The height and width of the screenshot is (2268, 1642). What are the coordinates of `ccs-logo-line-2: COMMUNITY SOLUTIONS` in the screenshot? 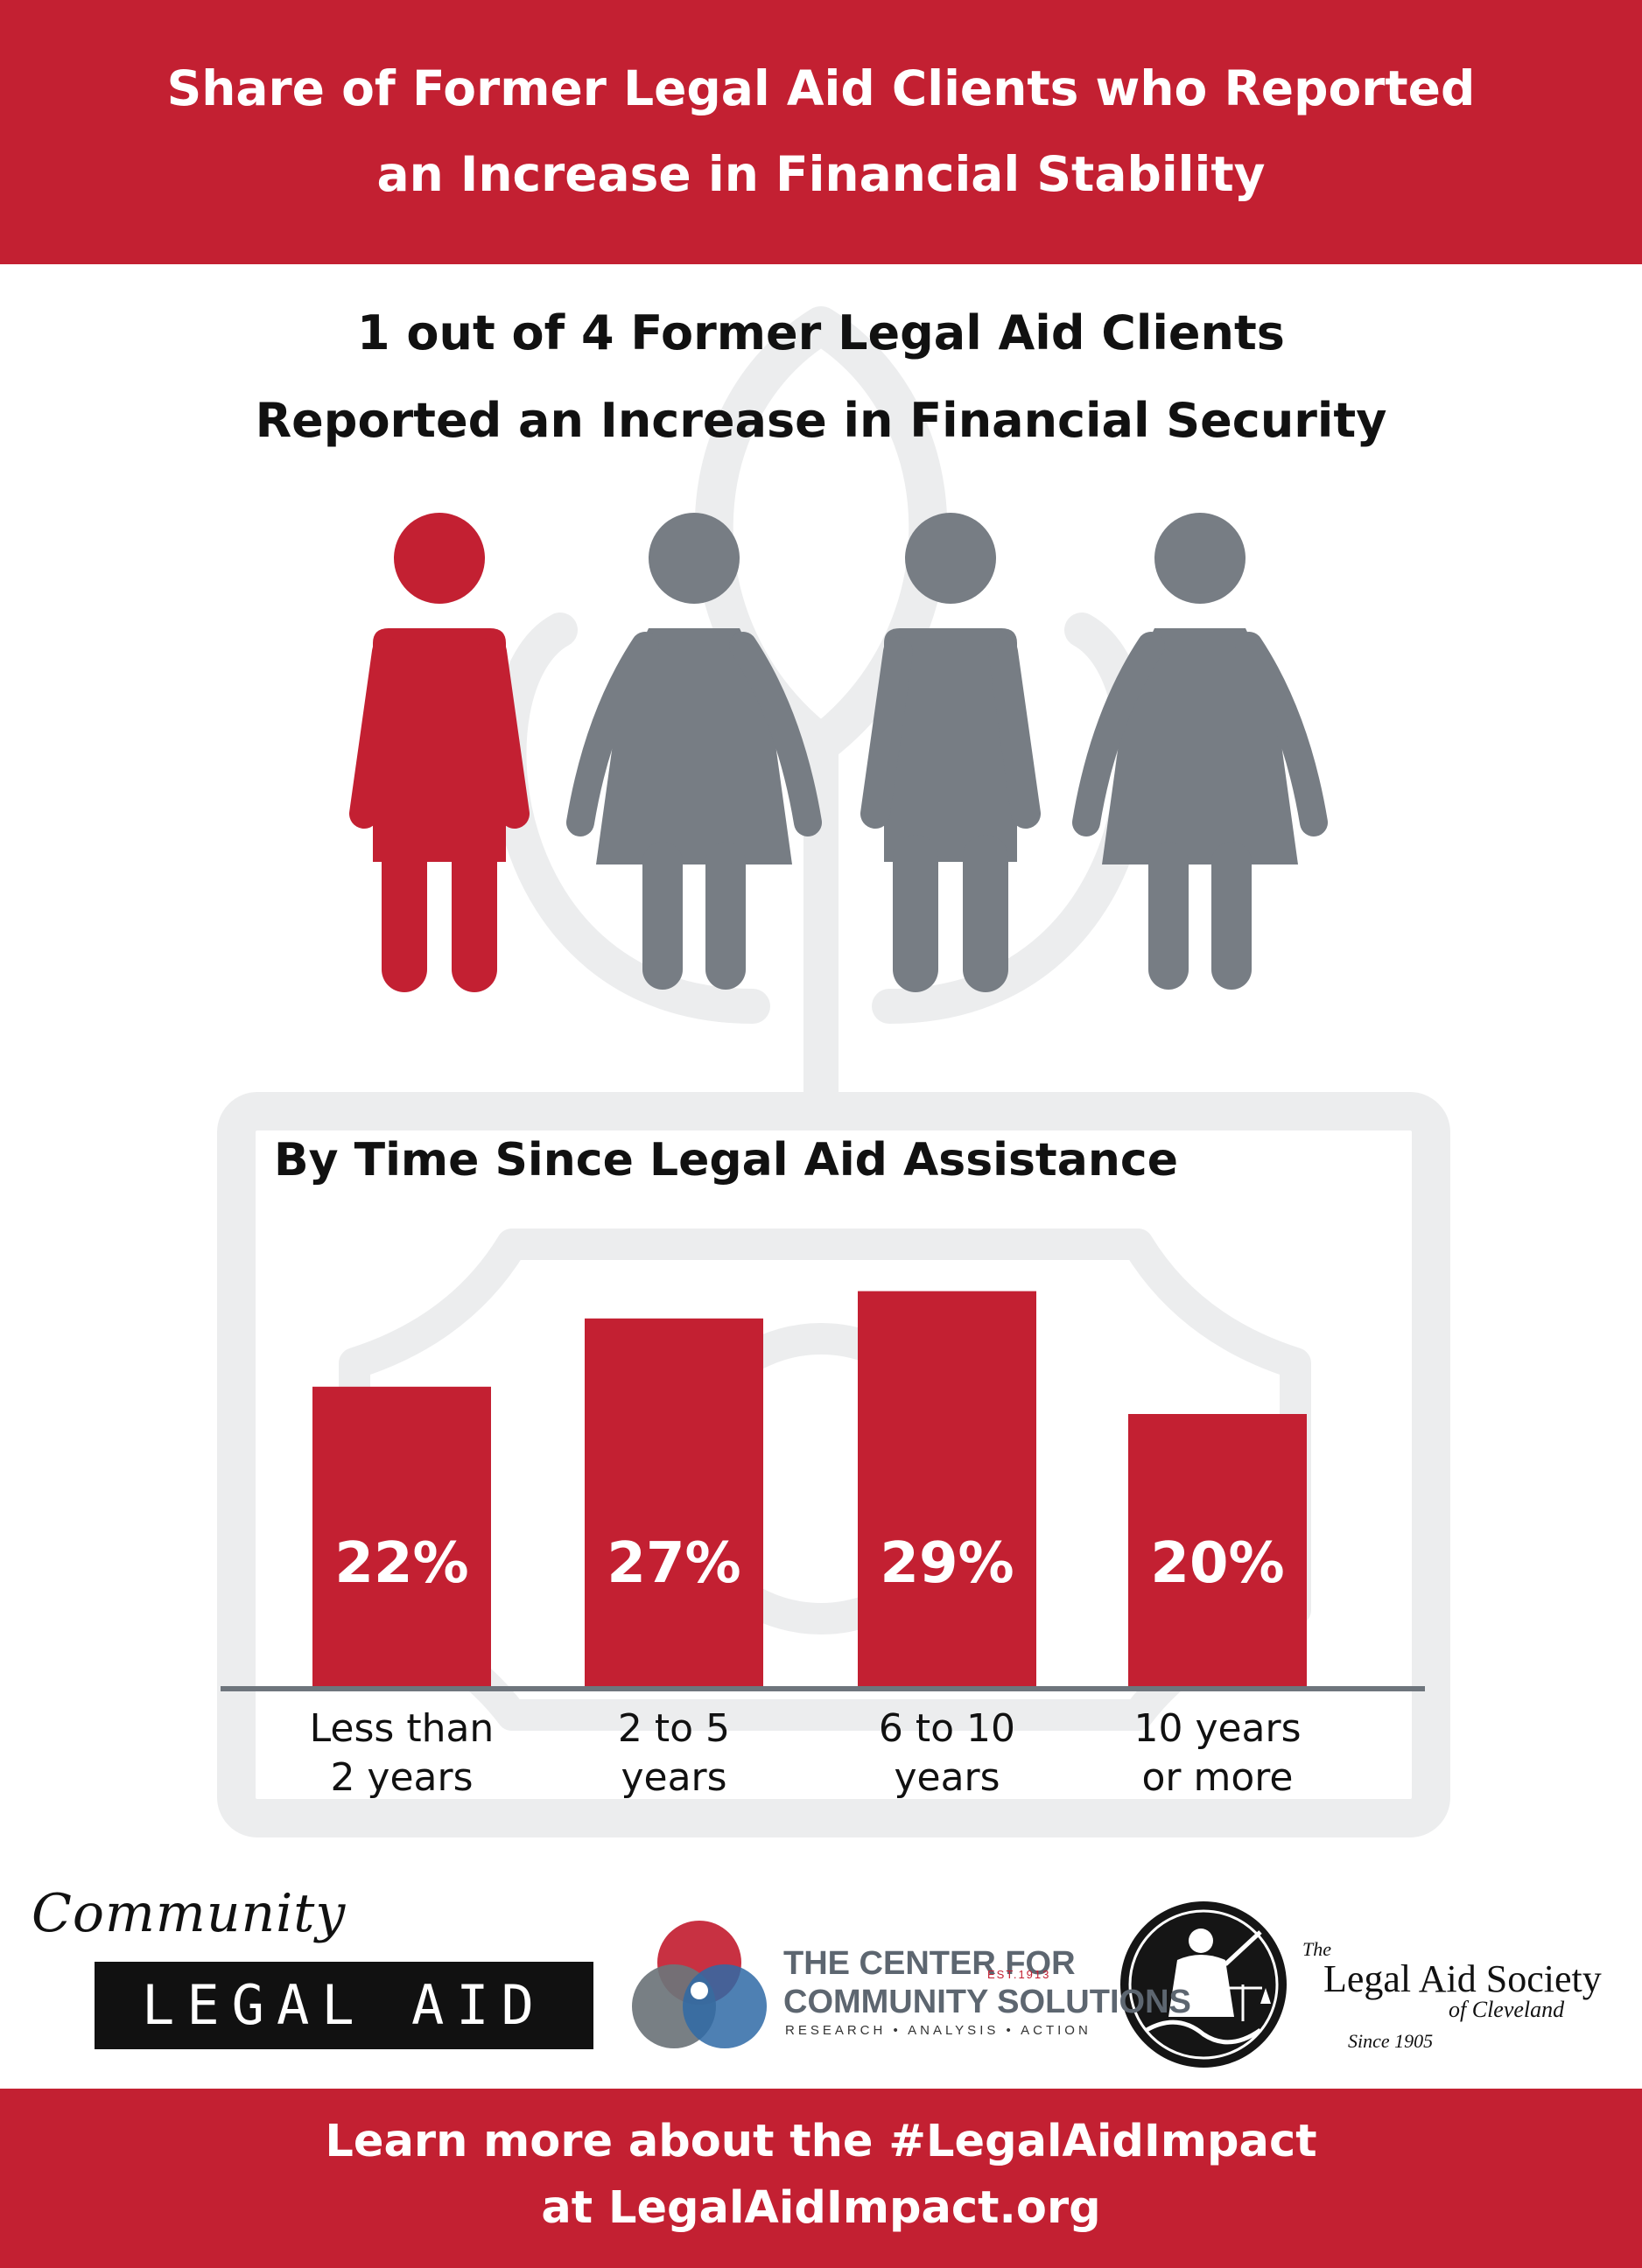 It's located at (987, 2002).